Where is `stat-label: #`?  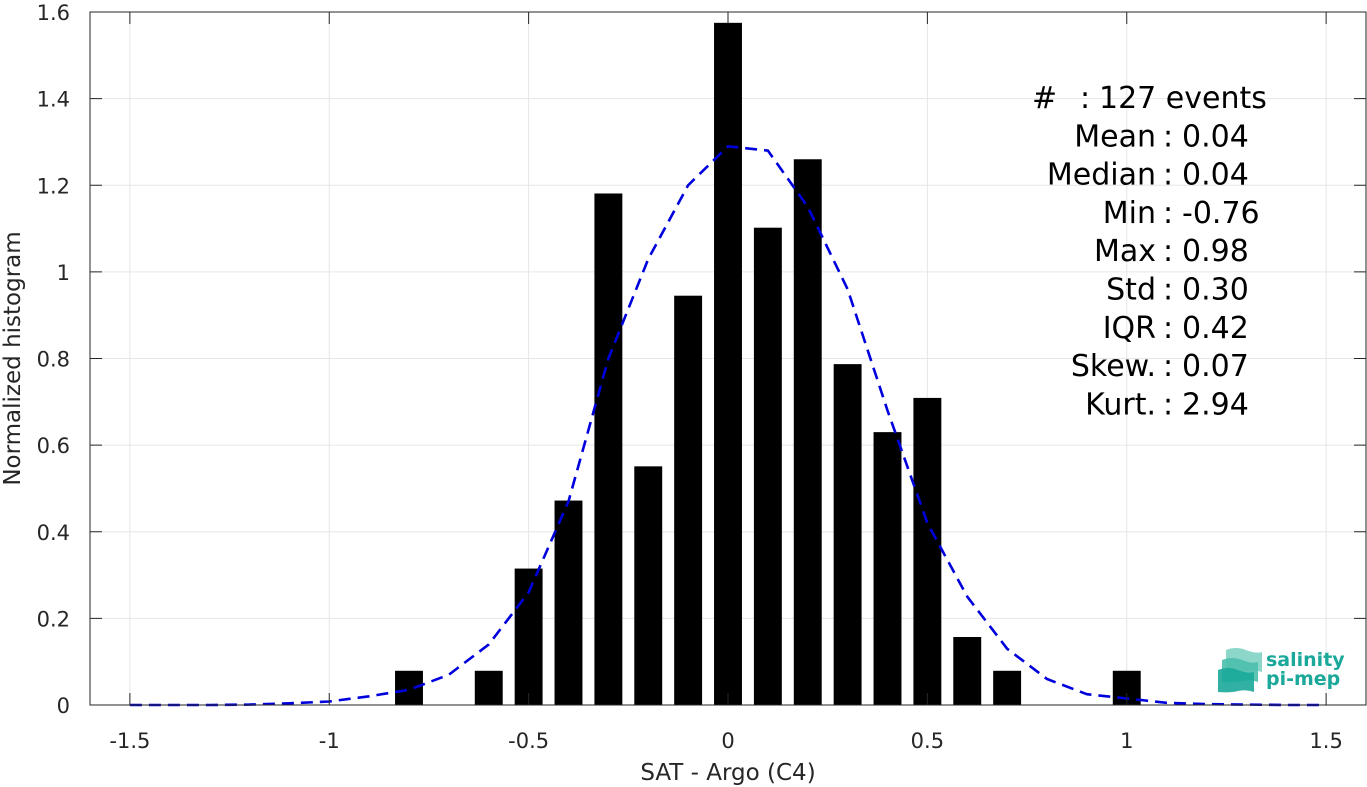
stat-label: # is located at coordinates (1044, 98).